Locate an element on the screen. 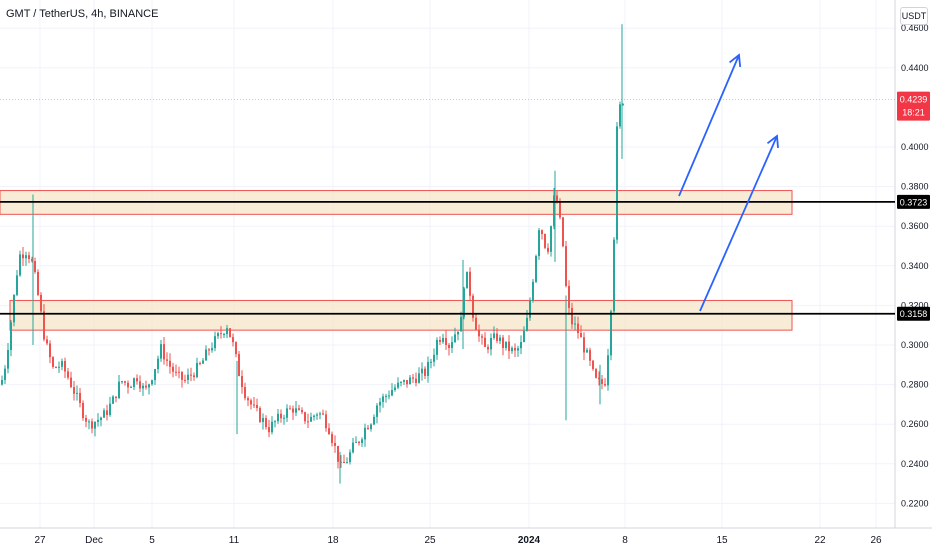  symbol-title: GMT / TetherUS, 4h, BINANCE is located at coordinates (82, 14).